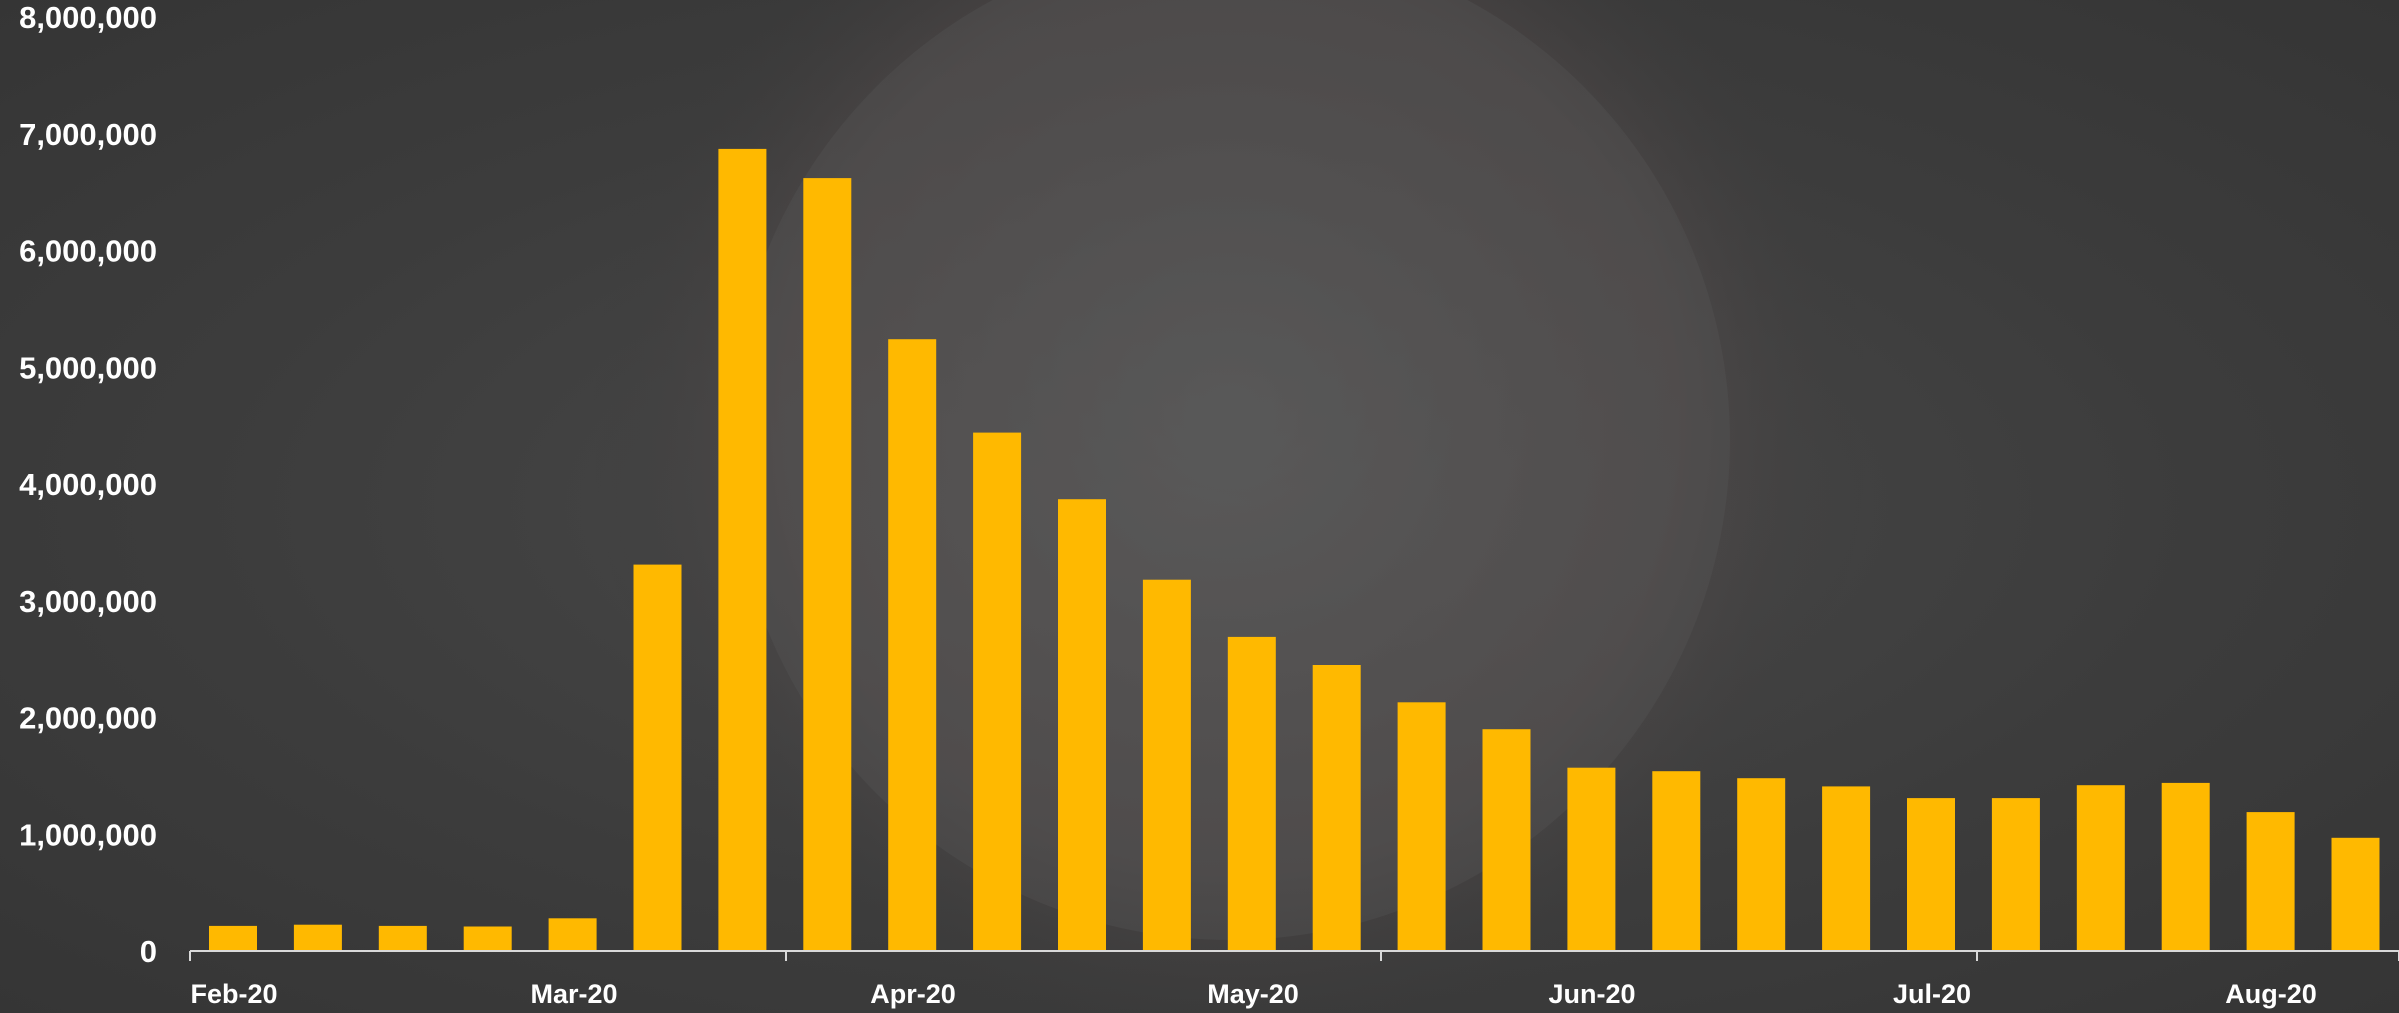  What do you see at coordinates (88, 17) in the screenshot?
I see `y-tick-label-8: 8,000,000` at bounding box center [88, 17].